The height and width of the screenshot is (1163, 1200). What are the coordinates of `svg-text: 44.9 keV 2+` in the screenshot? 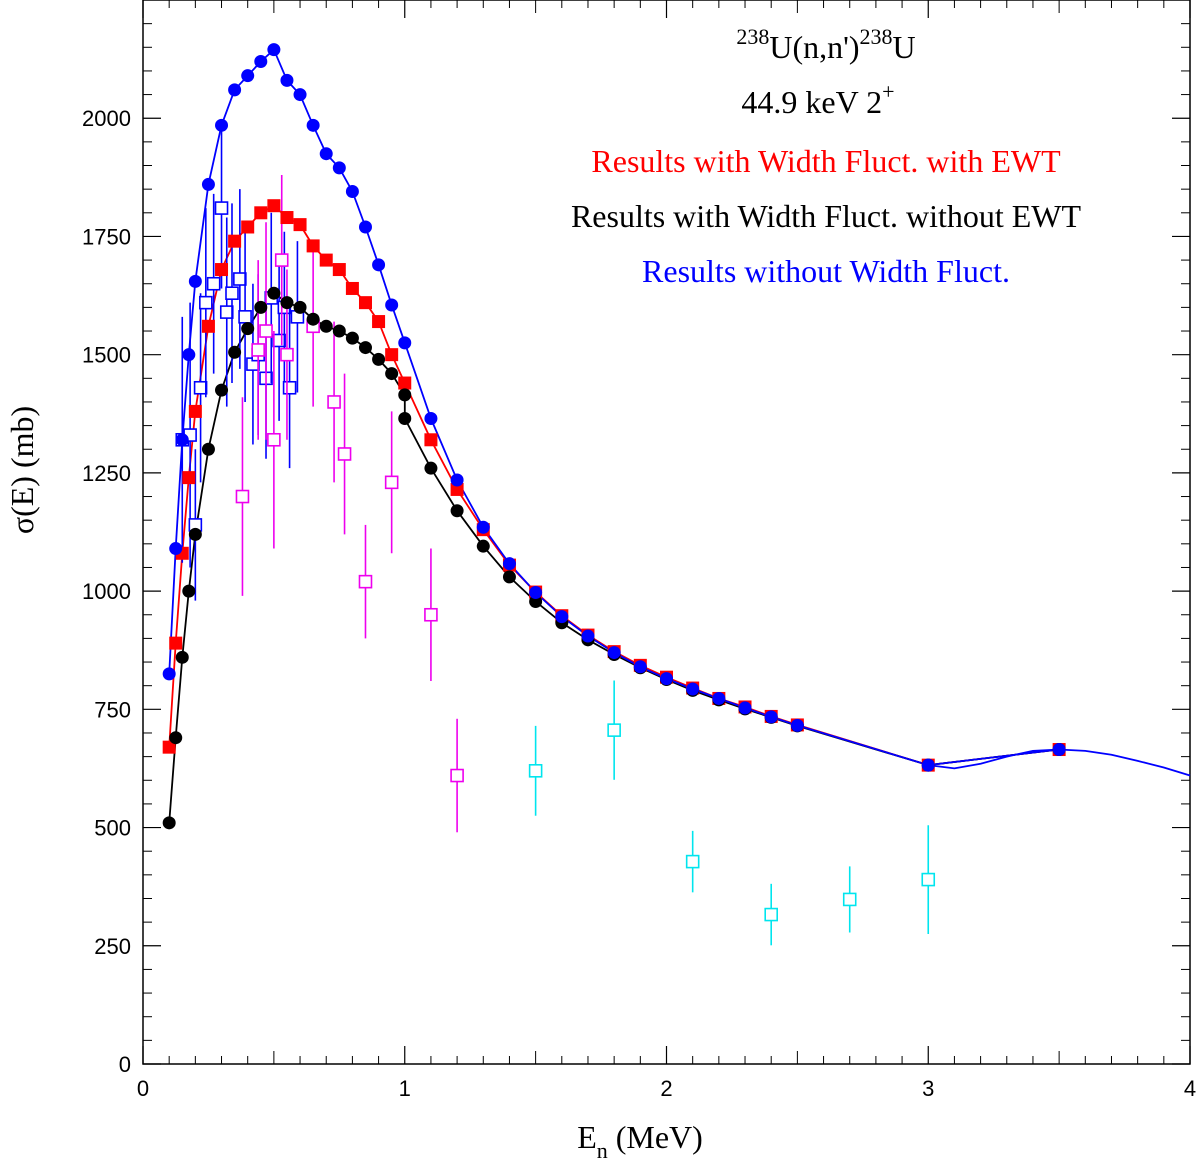 It's located at (817, 99).